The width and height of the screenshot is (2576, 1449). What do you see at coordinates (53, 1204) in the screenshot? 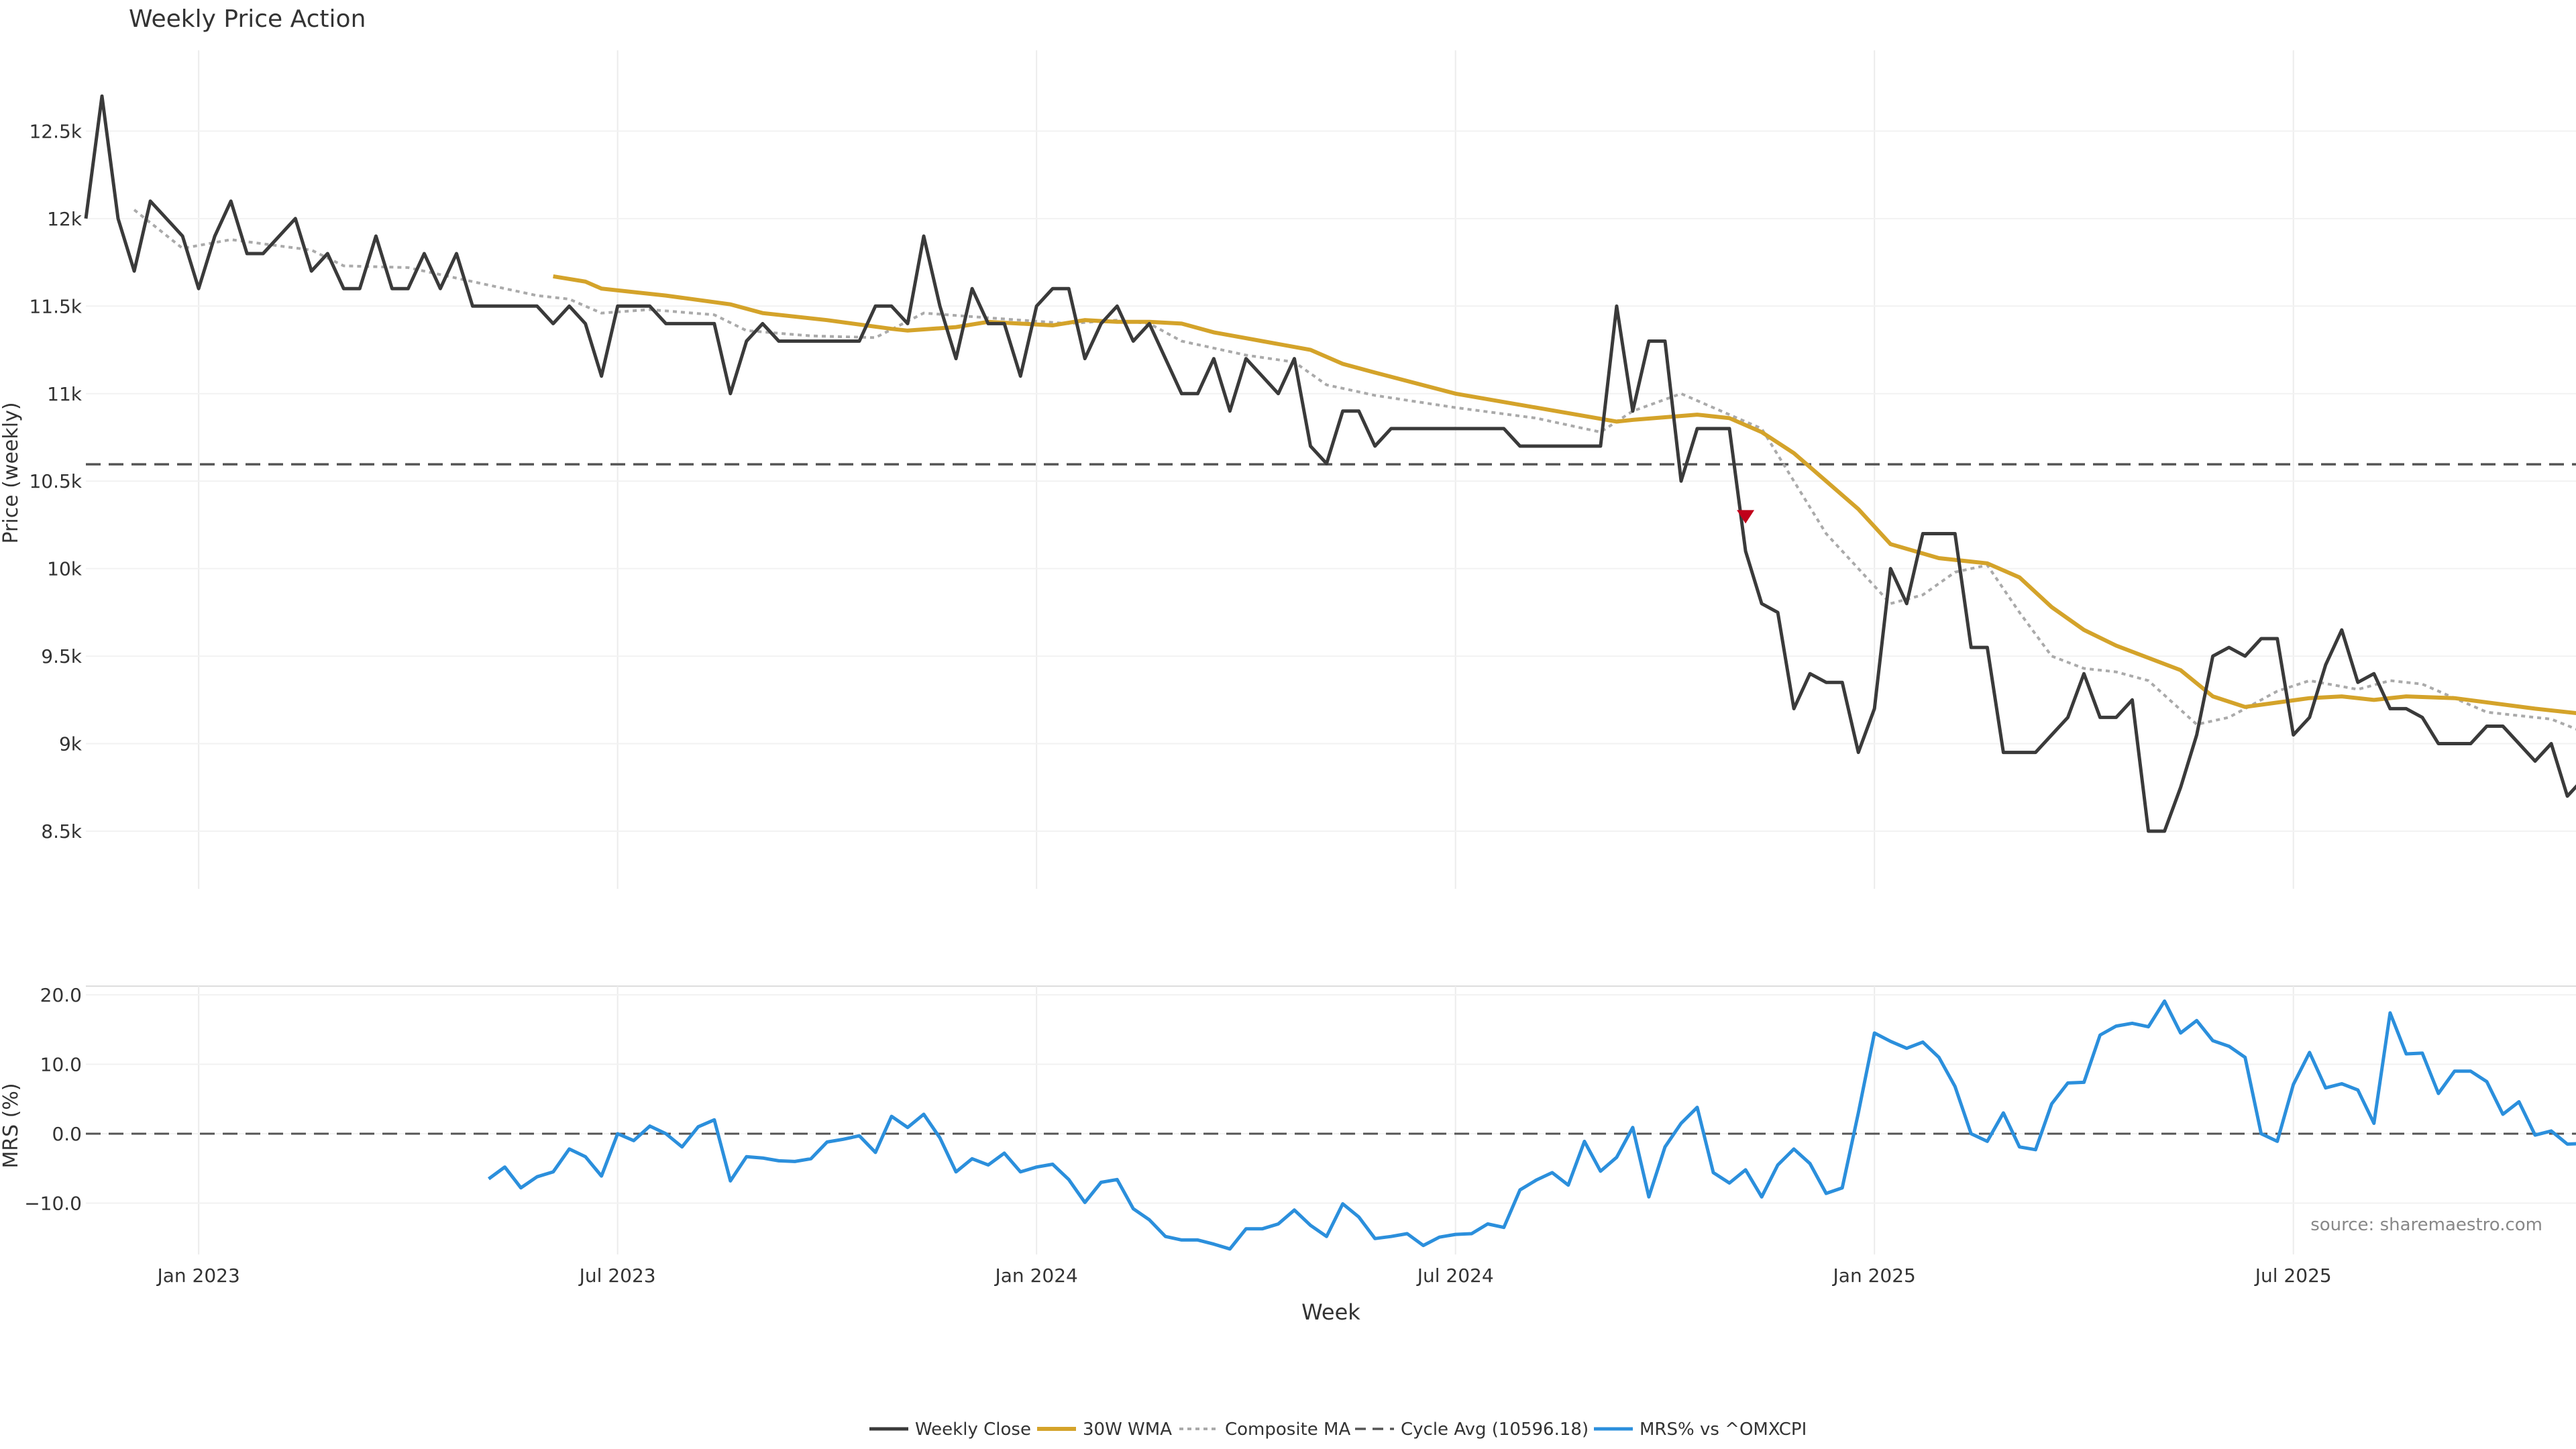
I see `mrs-y-tick-label: −10.0` at bounding box center [53, 1204].